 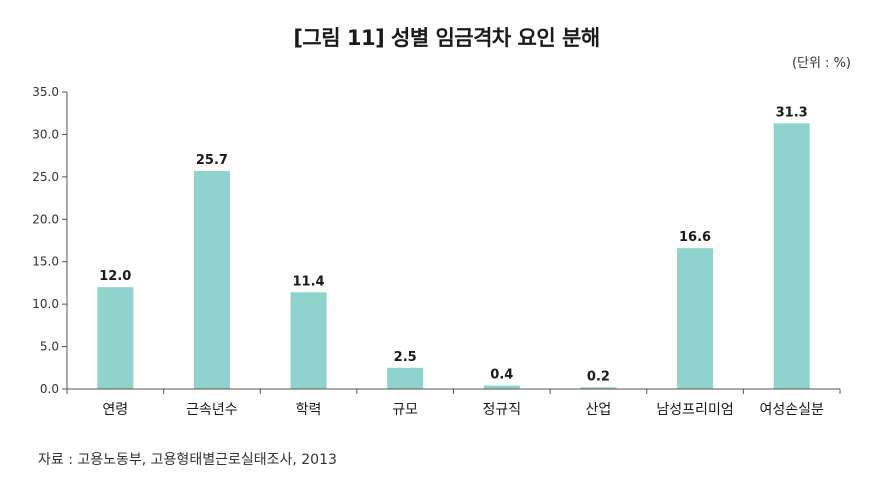 I want to click on category-label: 여성손실분, so click(x=791, y=410).